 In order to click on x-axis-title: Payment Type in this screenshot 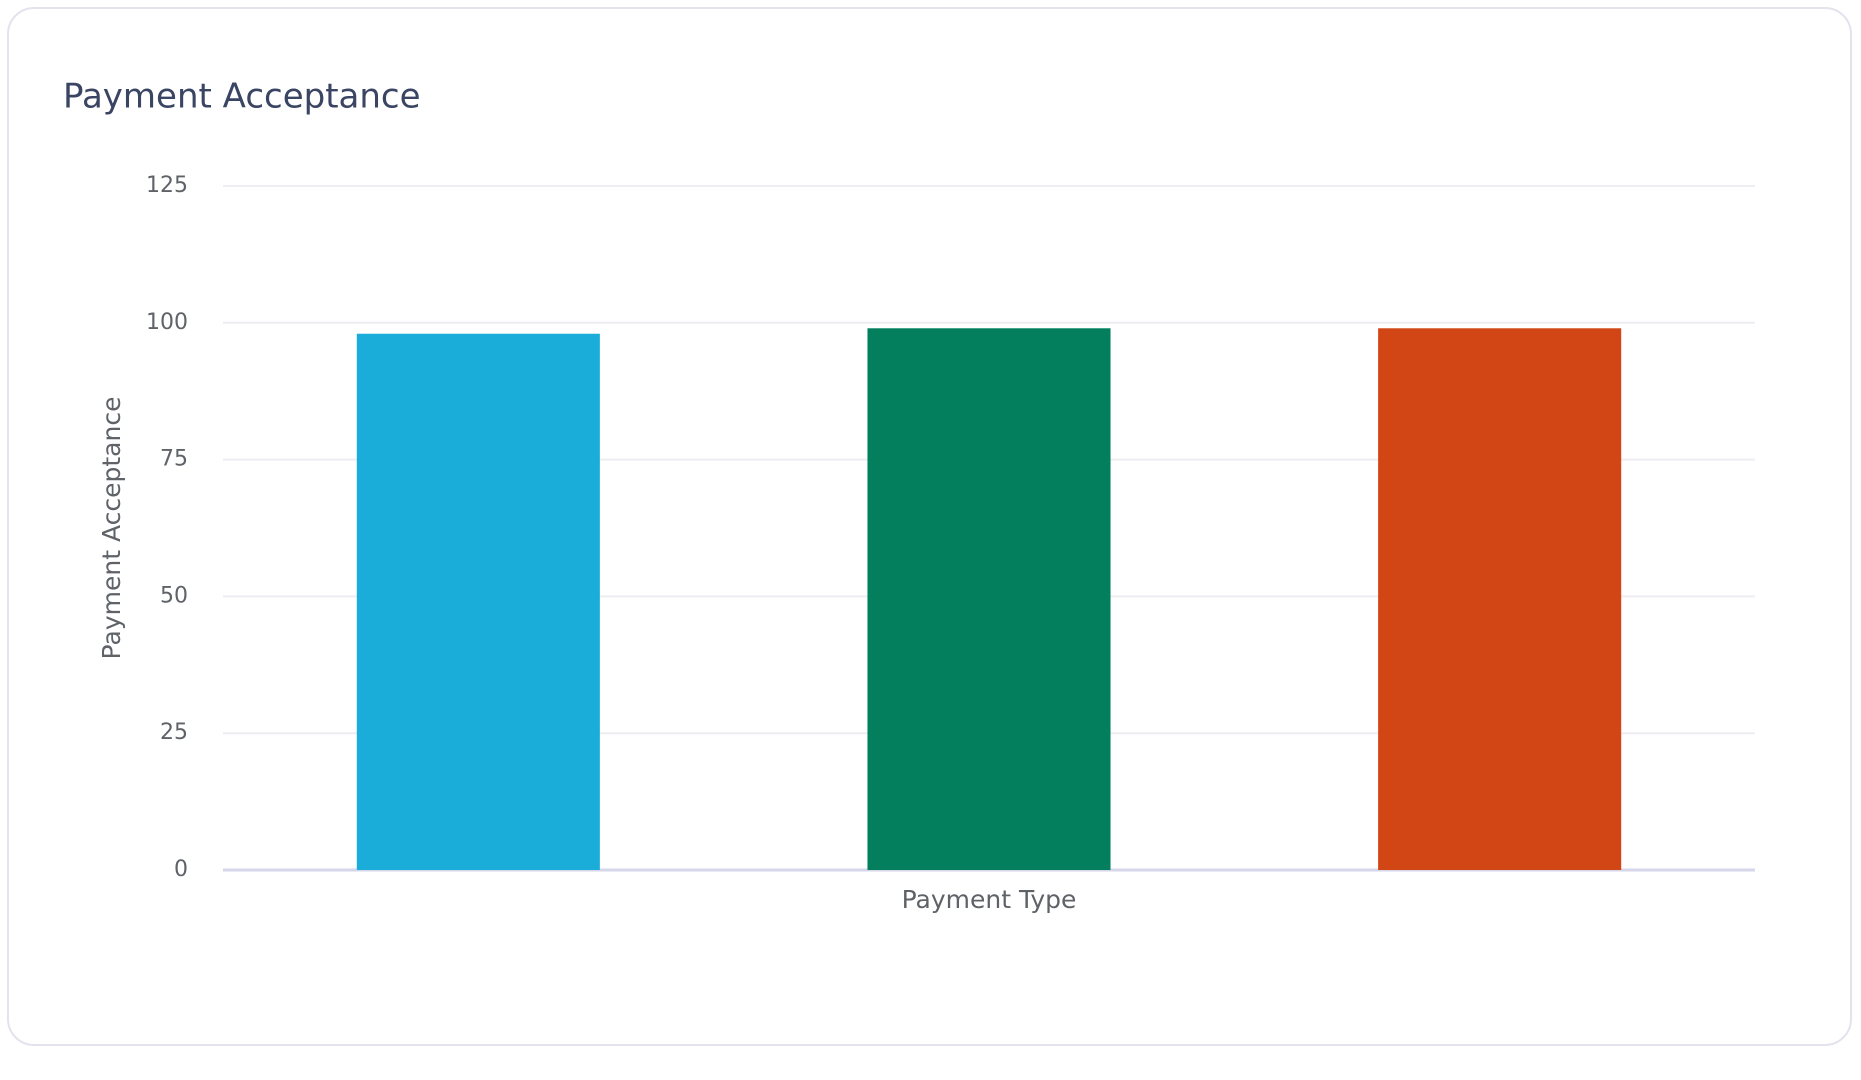, I will do `click(989, 899)`.